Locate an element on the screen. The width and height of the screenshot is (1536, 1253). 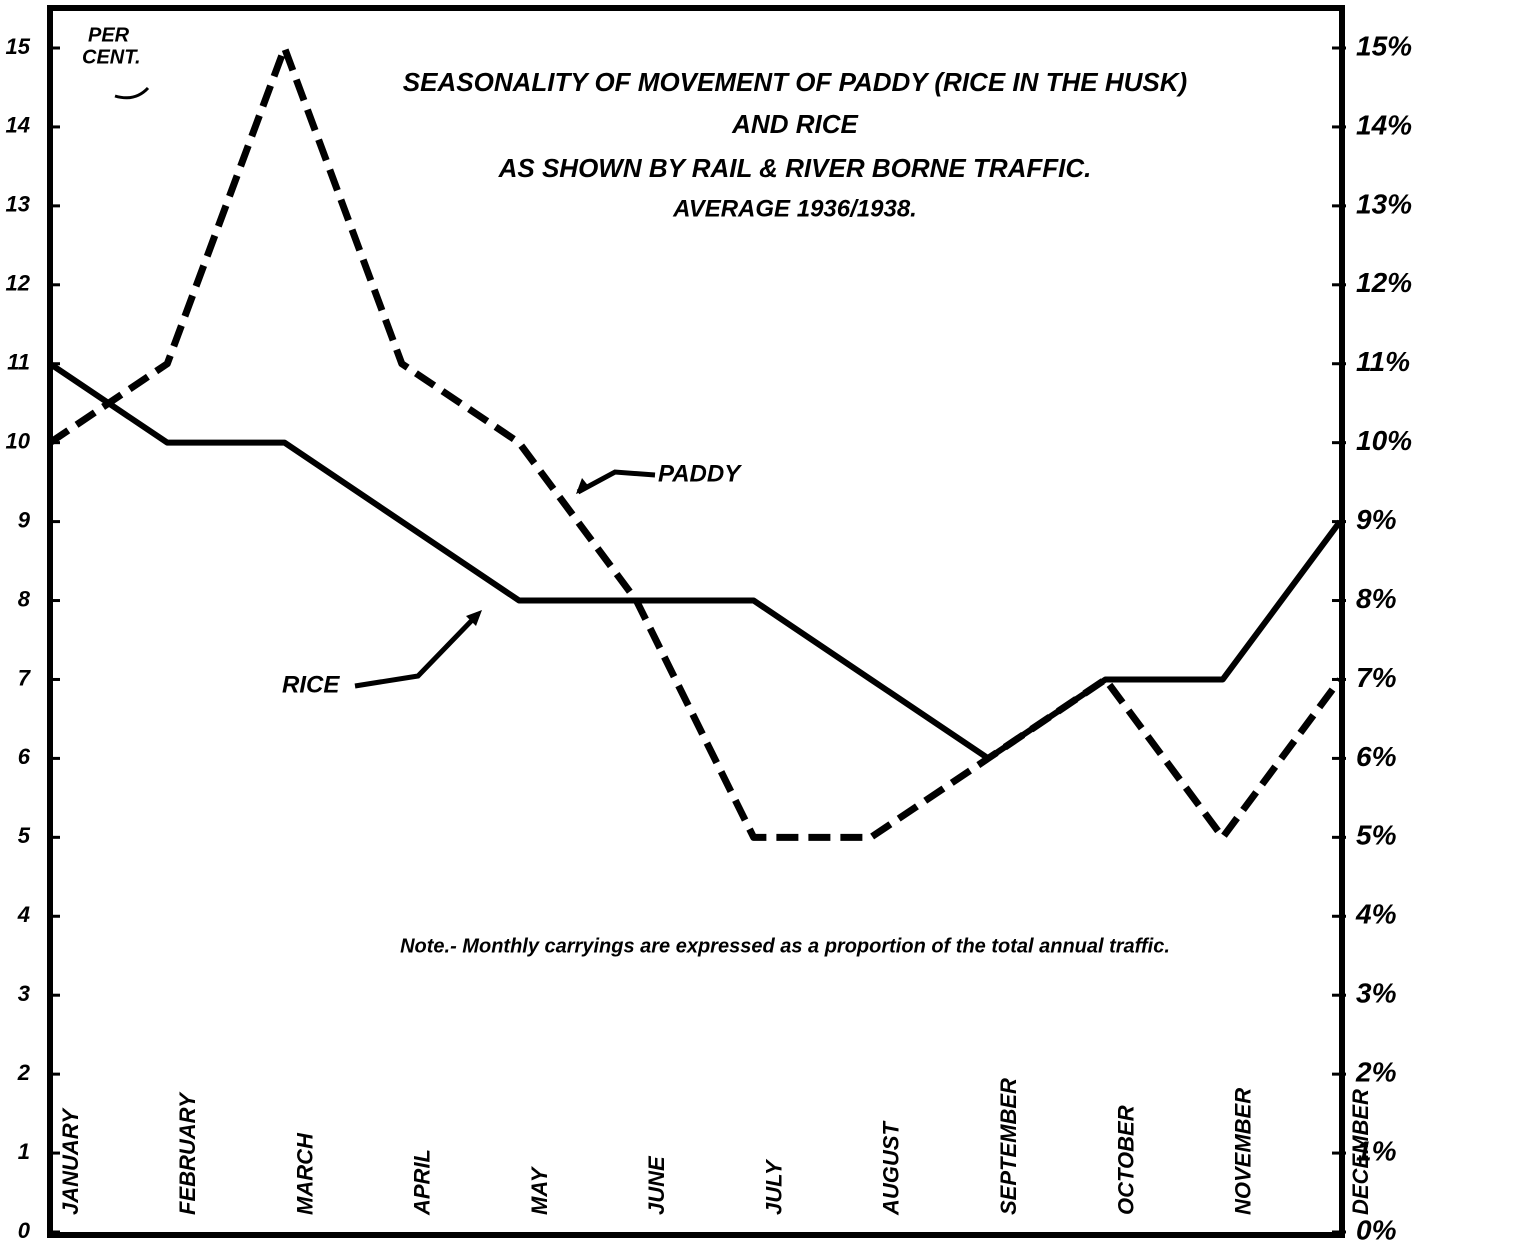
y-tick-label: 4 is located at coordinates (23, 914).